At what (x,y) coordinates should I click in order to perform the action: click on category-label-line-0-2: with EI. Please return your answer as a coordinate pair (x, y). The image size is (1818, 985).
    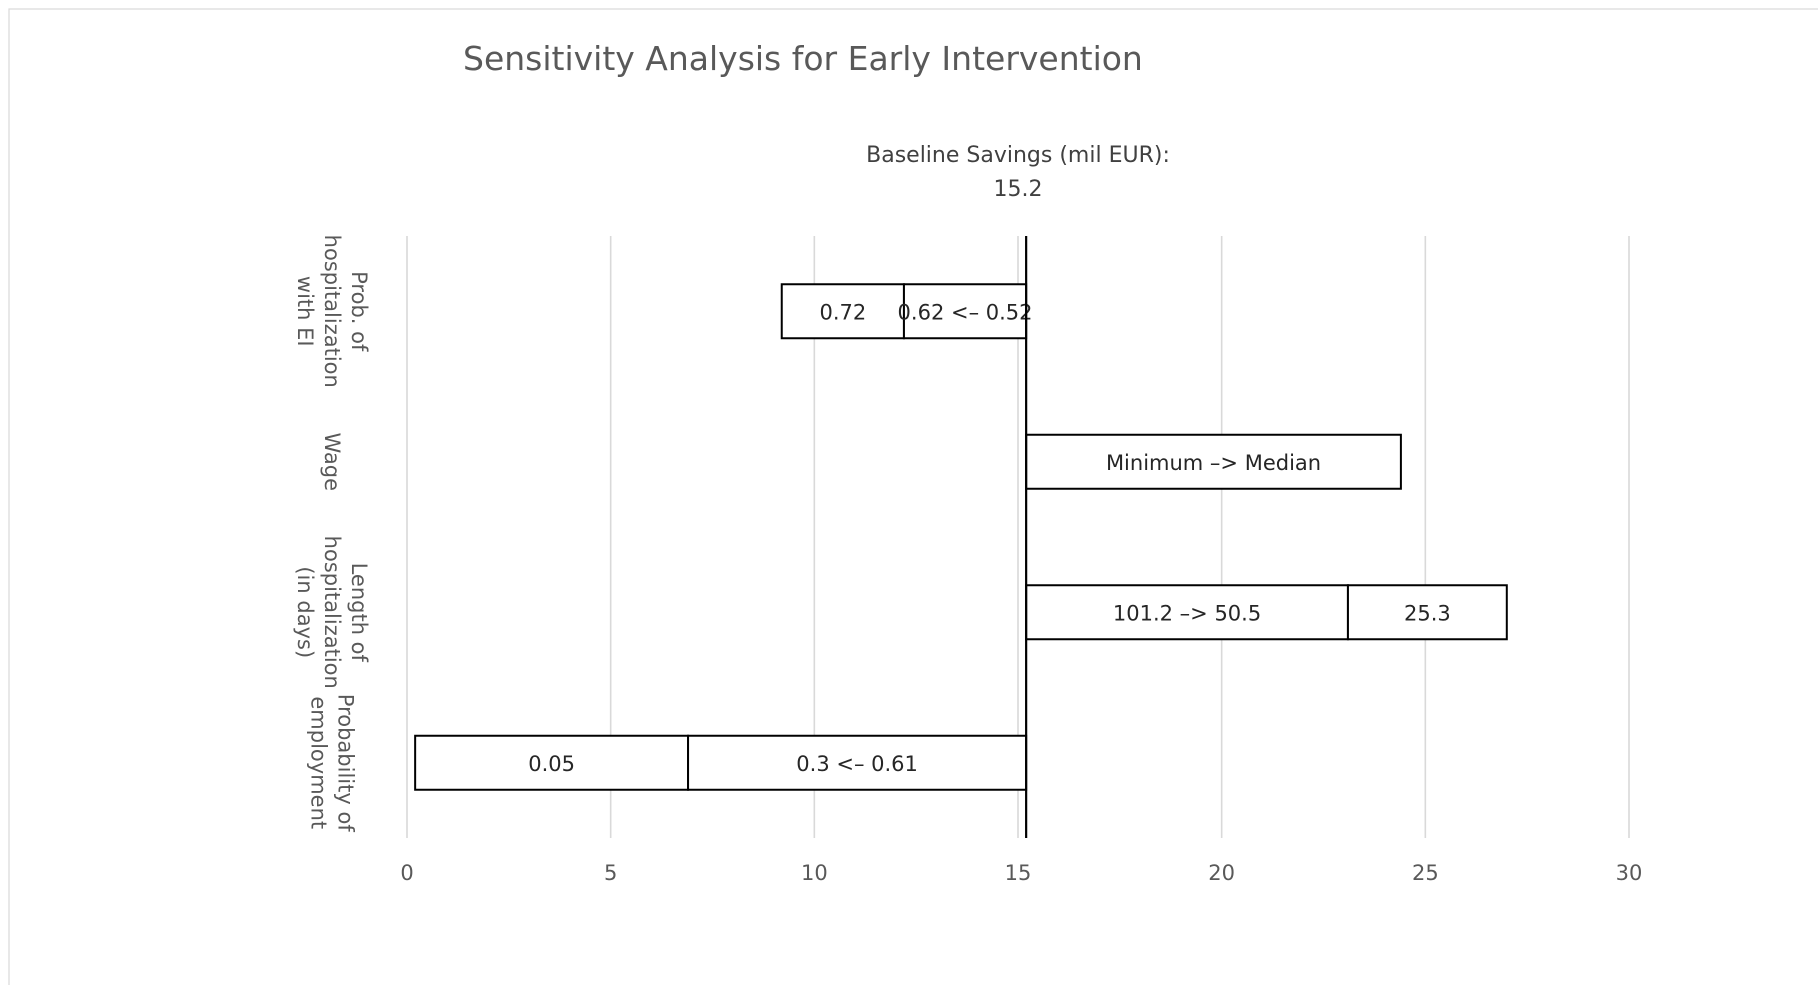
    Looking at the image, I should click on (305, 311).